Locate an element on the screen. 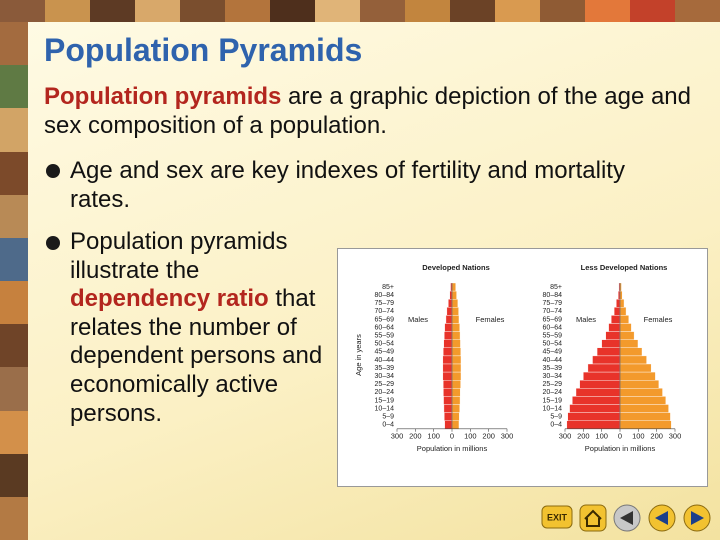  exit-button: EXIT is located at coordinates (557, 517).